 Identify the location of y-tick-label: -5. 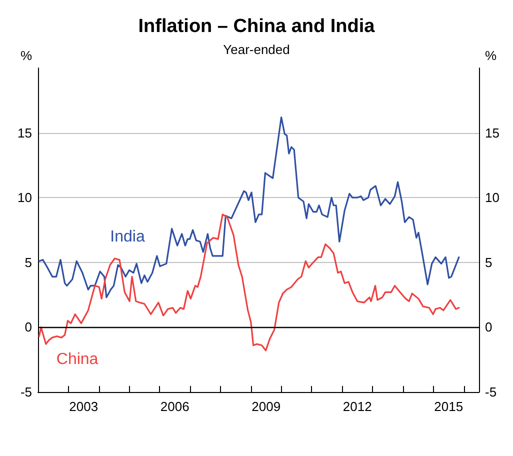
(26, 392).